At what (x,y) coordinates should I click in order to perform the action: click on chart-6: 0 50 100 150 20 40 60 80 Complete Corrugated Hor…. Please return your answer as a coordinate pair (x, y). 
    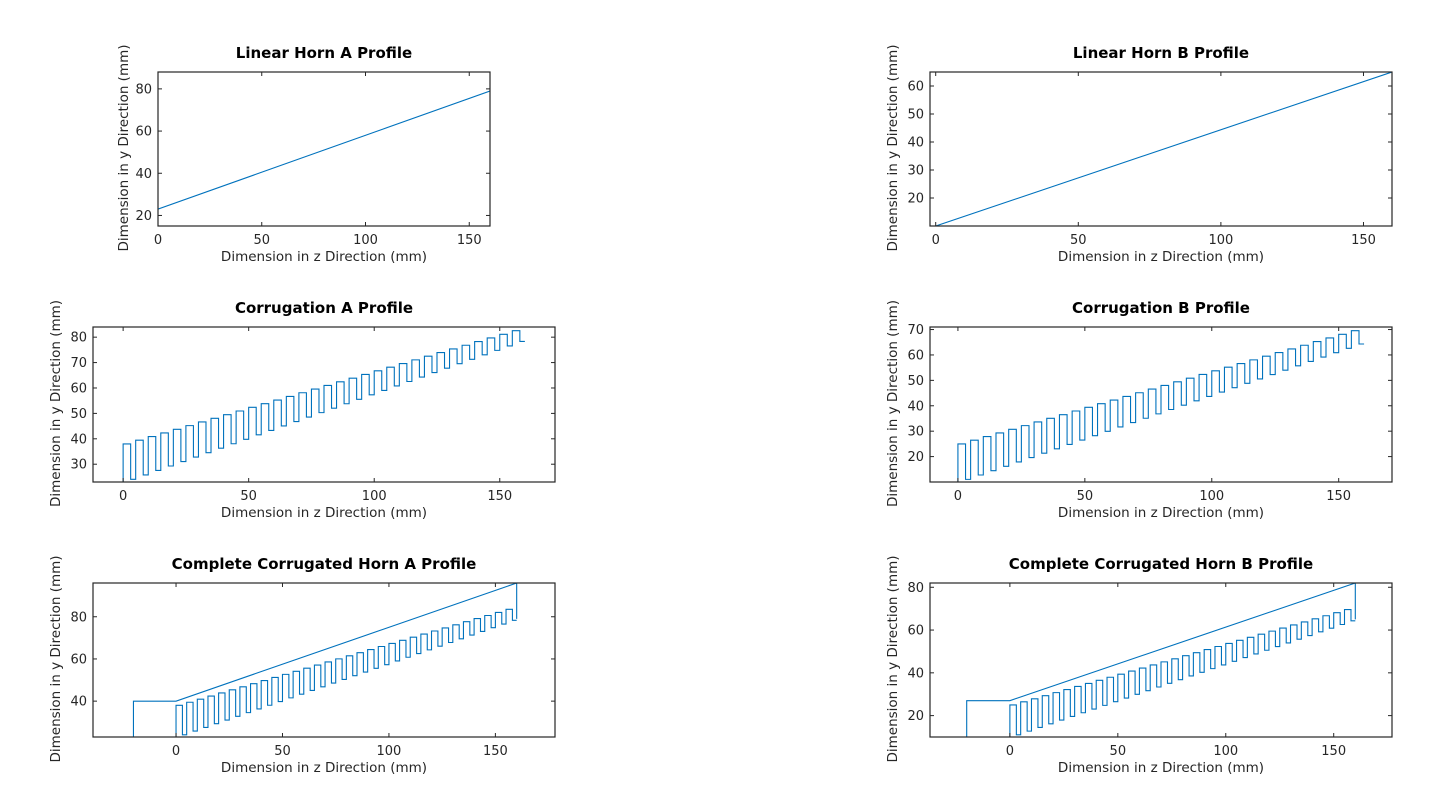
    Looking at the image, I should click on (1139, 665).